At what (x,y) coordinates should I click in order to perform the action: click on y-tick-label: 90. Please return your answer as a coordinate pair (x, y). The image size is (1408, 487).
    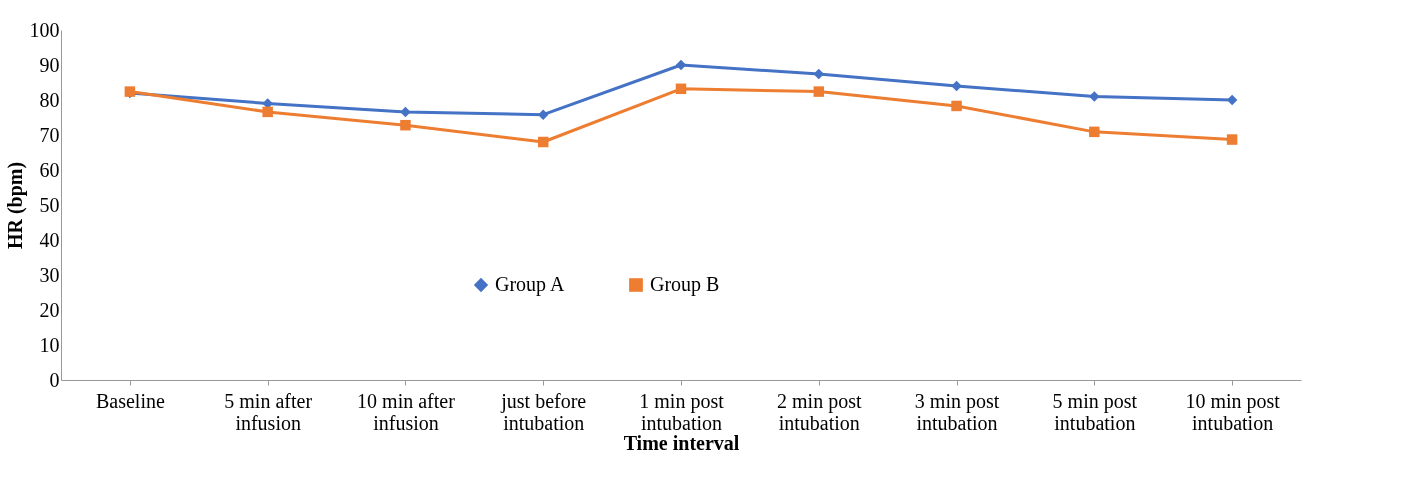
    Looking at the image, I should click on (49, 64).